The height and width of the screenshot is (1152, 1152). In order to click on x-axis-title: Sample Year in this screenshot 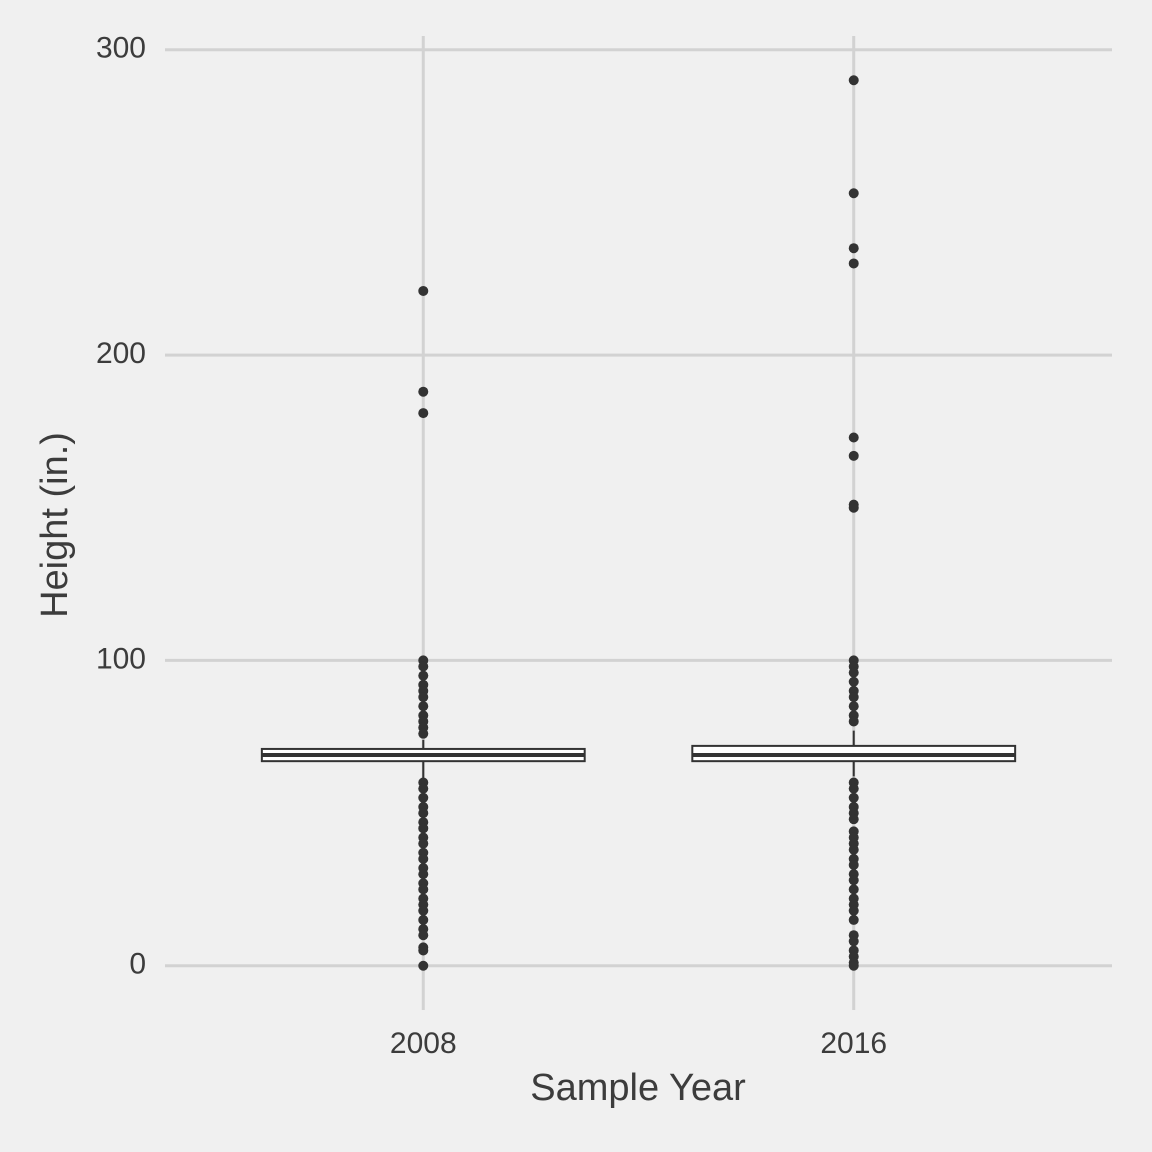, I will do `click(638, 1088)`.